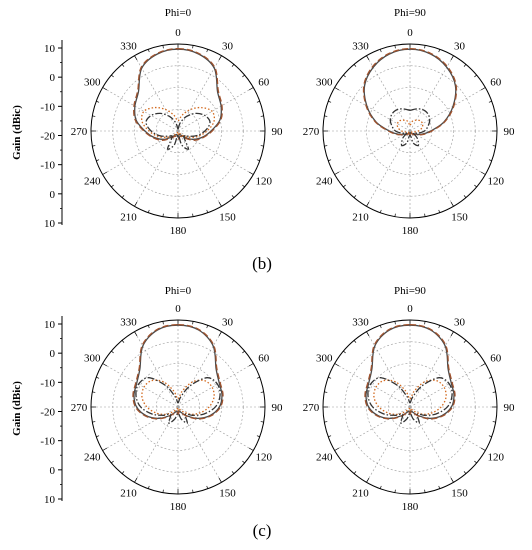  Describe the element at coordinates (227, 218) in the screenshot. I see `angle-label: 150` at that location.